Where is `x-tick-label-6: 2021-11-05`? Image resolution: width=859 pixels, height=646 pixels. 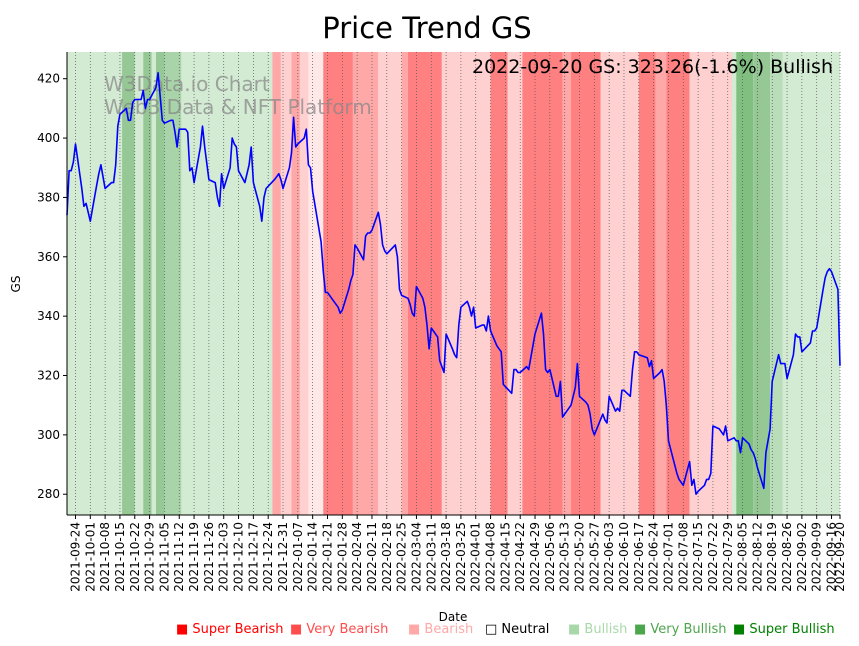
x-tick-label-6: 2021-11-05 is located at coordinates (164, 557).